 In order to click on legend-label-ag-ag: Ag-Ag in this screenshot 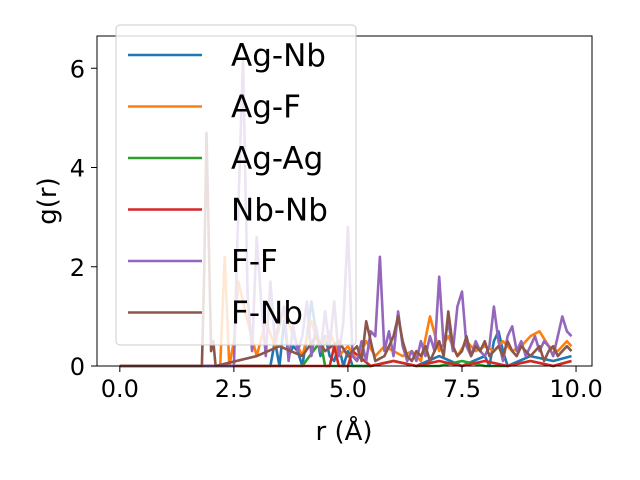, I will do `click(277, 159)`.